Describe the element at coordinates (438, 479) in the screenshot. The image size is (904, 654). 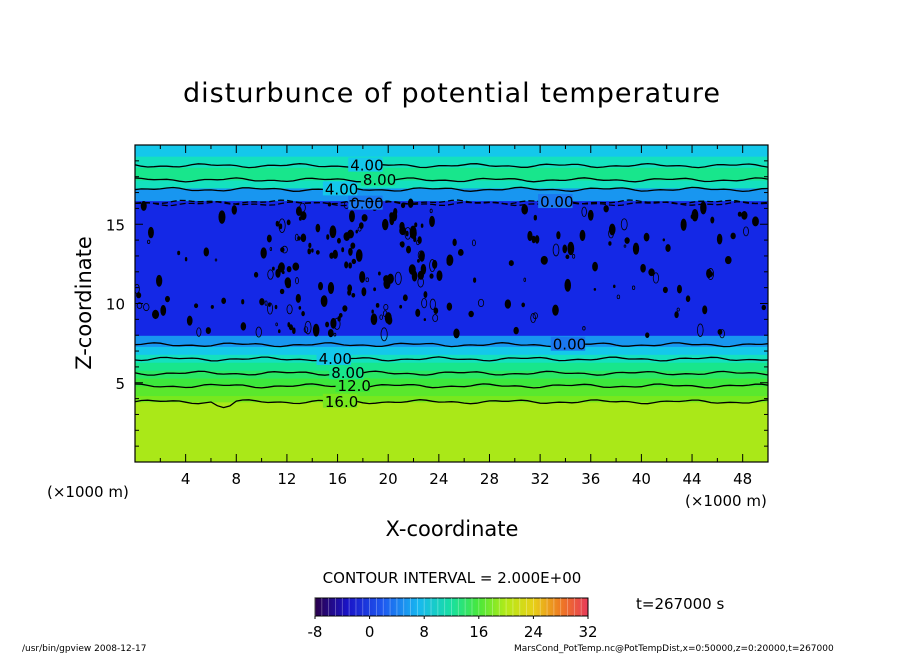
I see `x-tick-label: 24` at that location.